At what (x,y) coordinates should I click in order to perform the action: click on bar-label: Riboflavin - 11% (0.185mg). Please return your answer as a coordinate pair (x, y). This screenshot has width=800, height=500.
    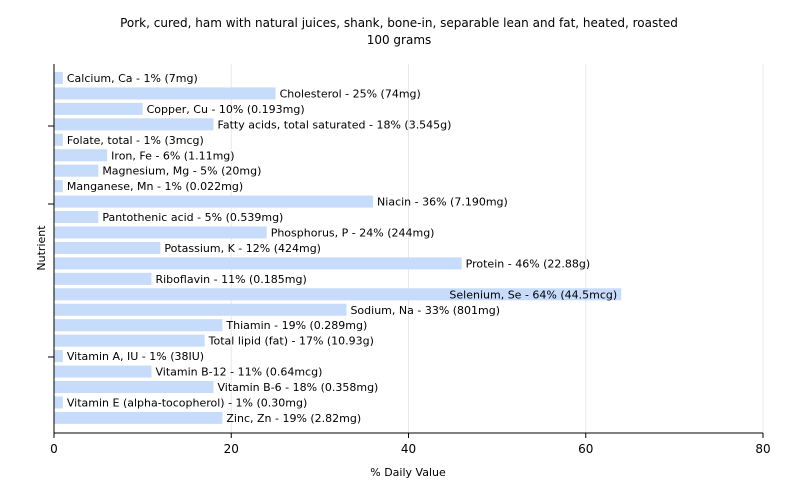
    Looking at the image, I should click on (230, 279).